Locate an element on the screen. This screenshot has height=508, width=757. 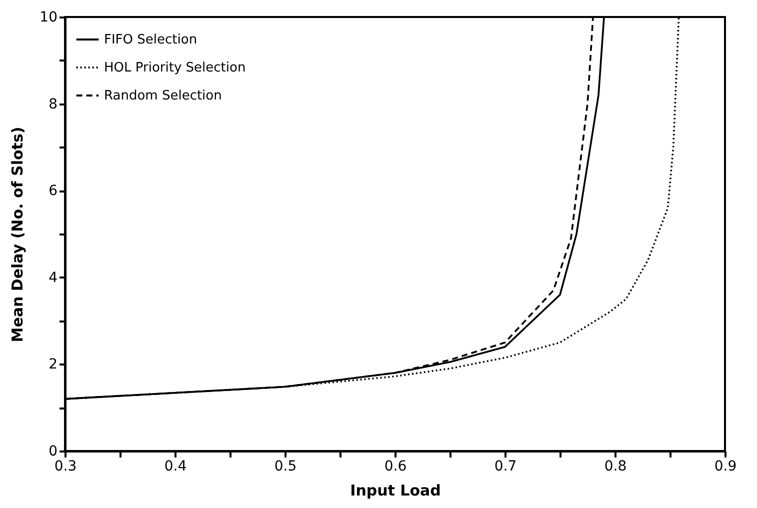
x-tick-label: 0.6 is located at coordinates (395, 466).